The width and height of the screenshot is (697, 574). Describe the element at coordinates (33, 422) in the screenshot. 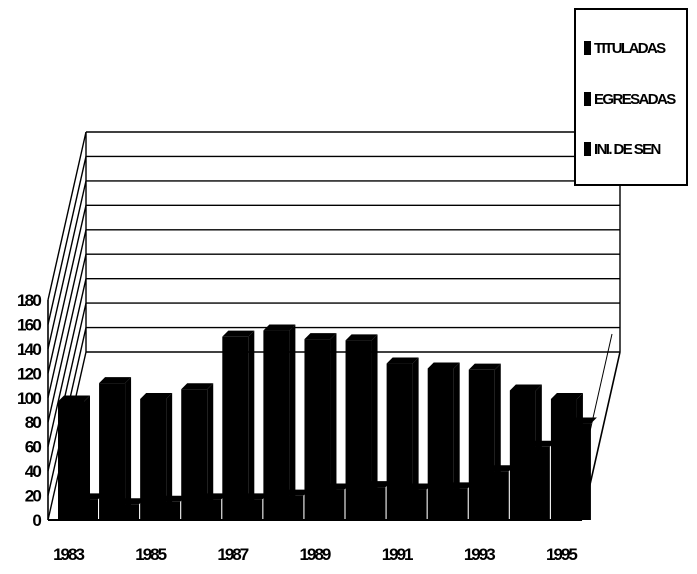

I see `y-tick-label: 80` at that location.